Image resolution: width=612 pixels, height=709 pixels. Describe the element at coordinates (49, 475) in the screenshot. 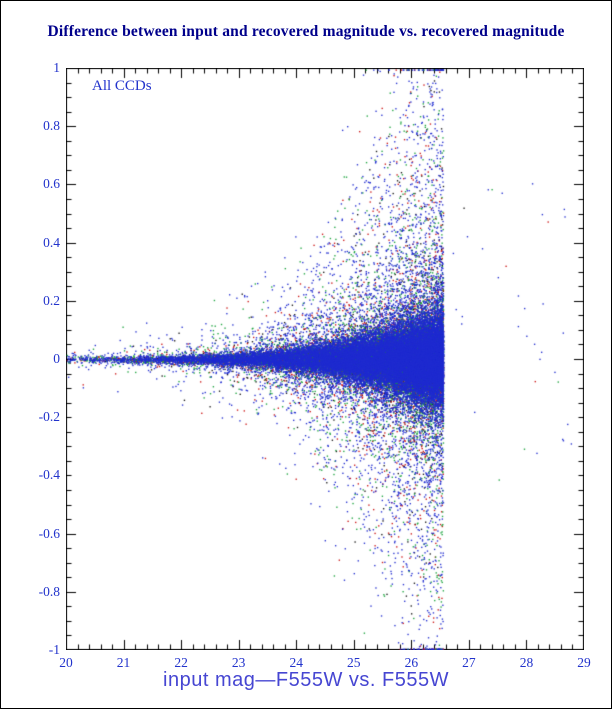

I see `y-tick-label: -0.4` at that location.